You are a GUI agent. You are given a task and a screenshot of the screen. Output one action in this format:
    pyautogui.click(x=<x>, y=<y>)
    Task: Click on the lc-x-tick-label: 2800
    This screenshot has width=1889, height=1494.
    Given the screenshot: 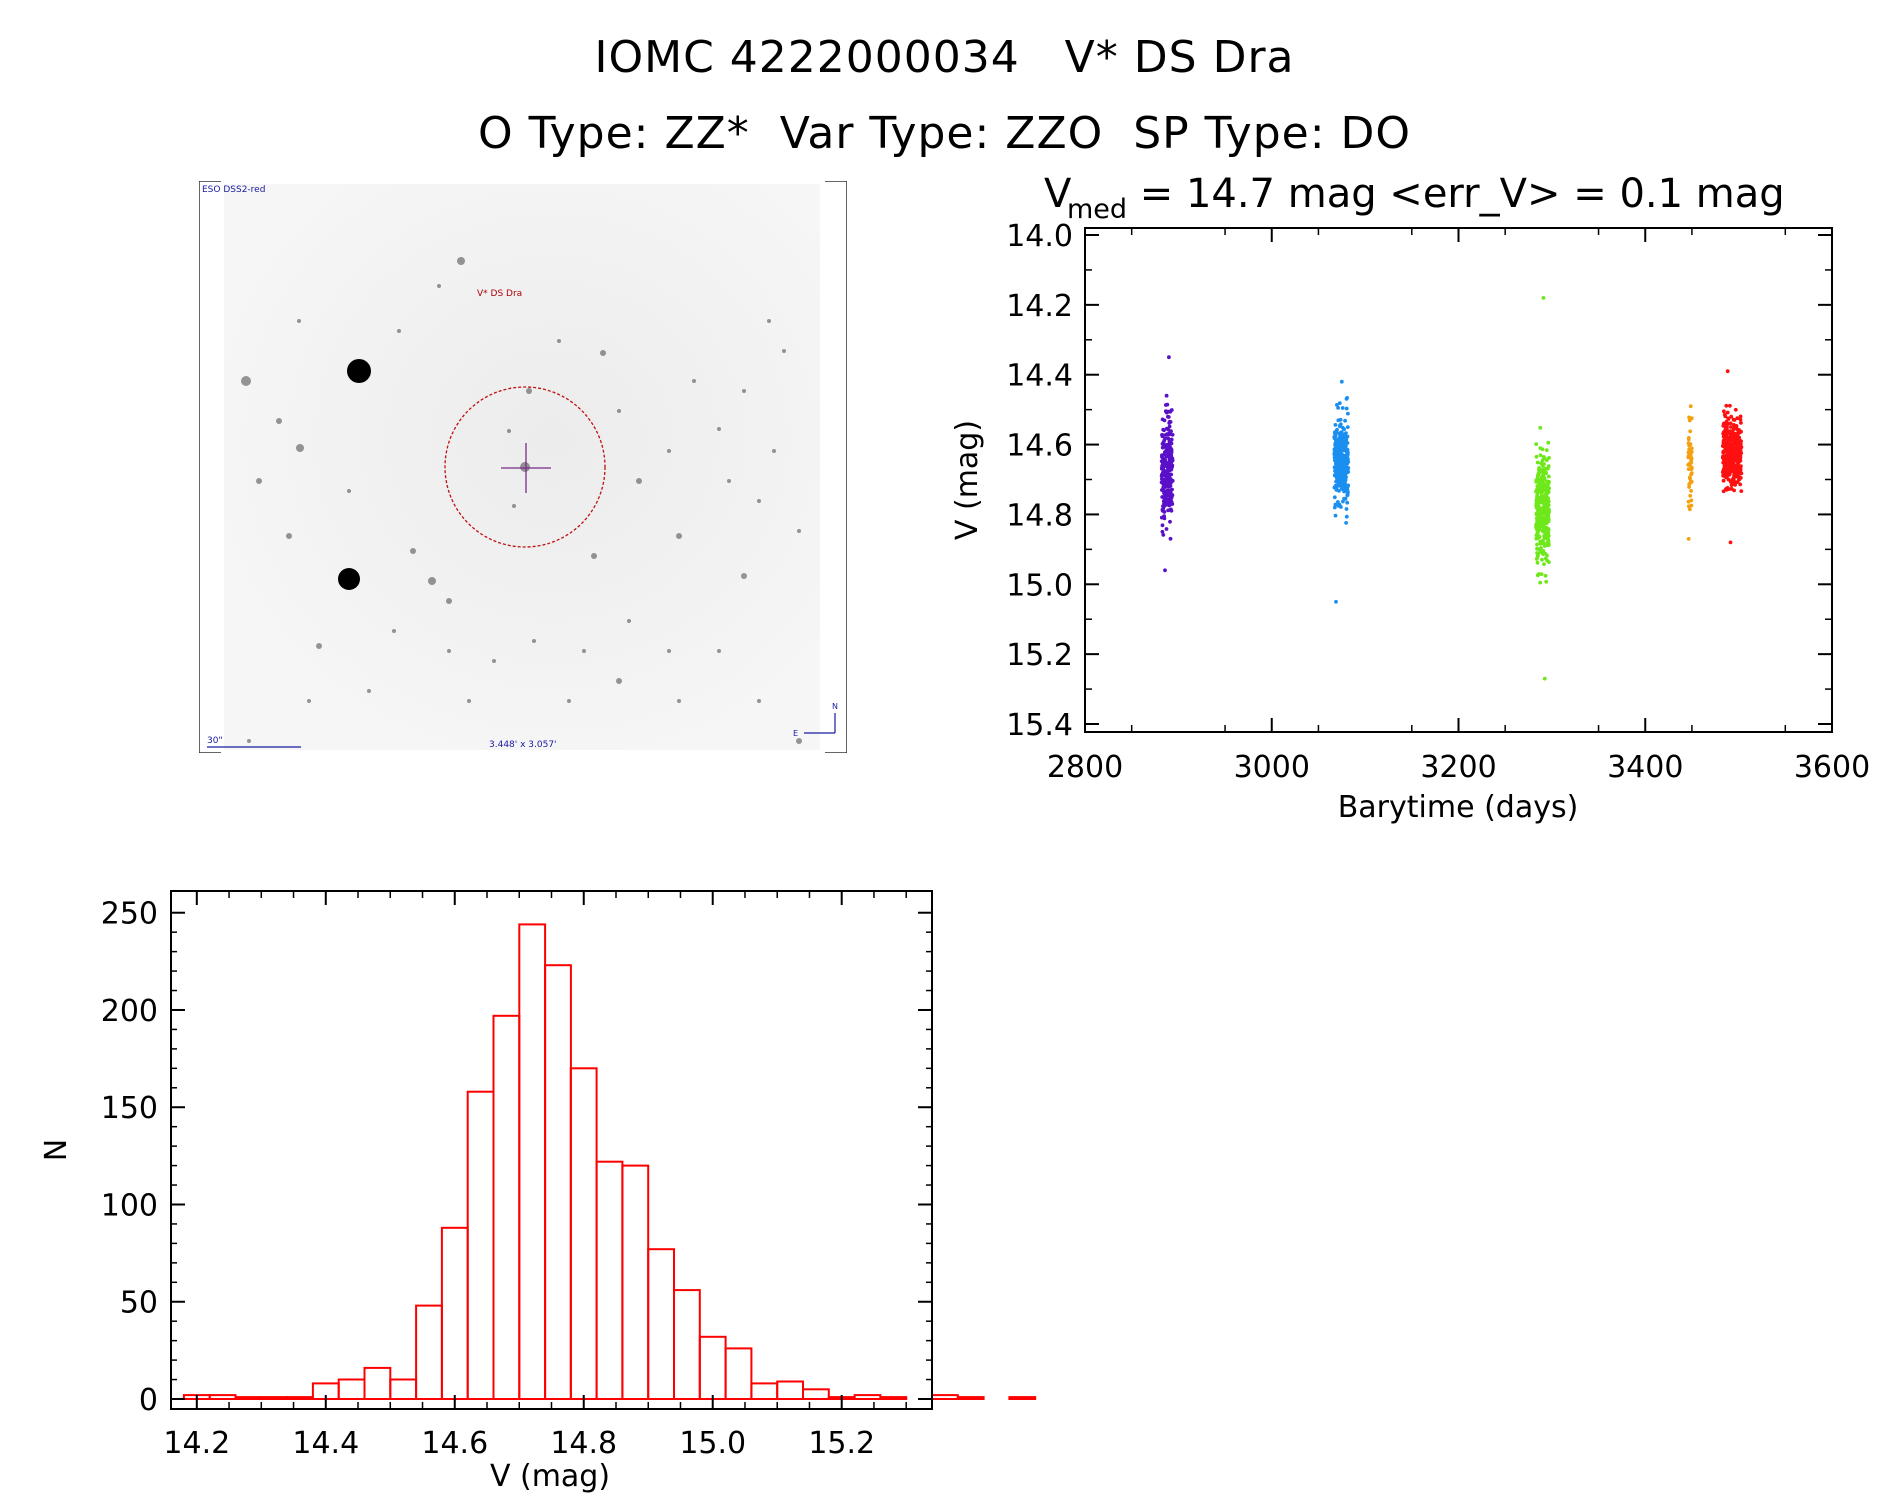 What is the action you would take?
    pyautogui.click(x=1085, y=767)
    